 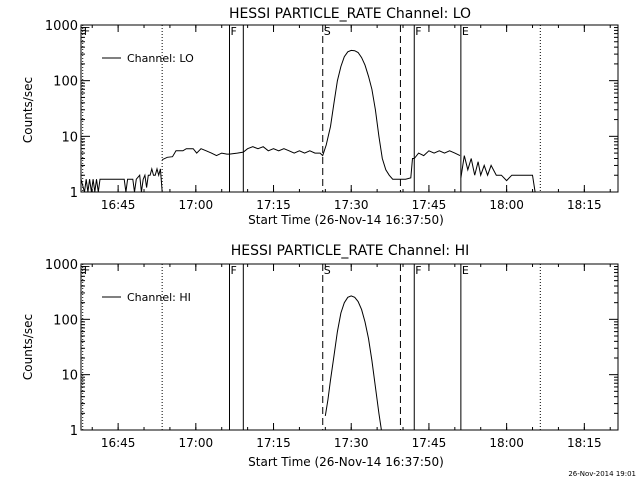 What do you see at coordinates (160, 58) in the screenshot?
I see `legend-label: Channel: LO` at bounding box center [160, 58].